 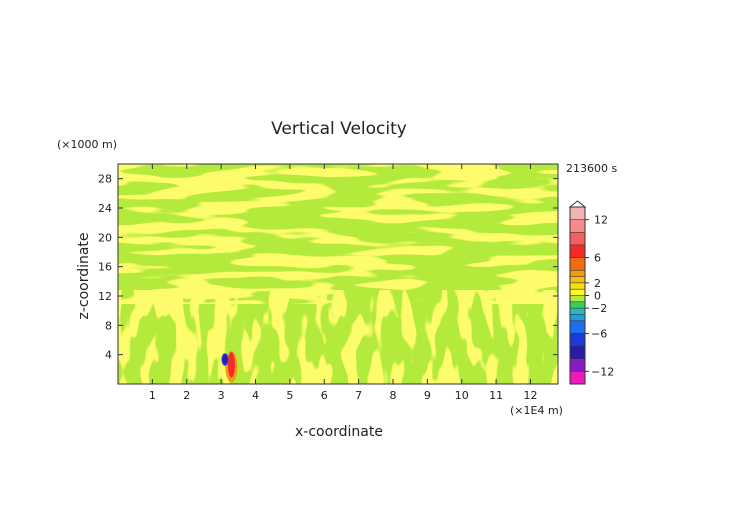 What do you see at coordinates (289, 395) in the screenshot?
I see `x-tick-label: 5` at bounding box center [289, 395].